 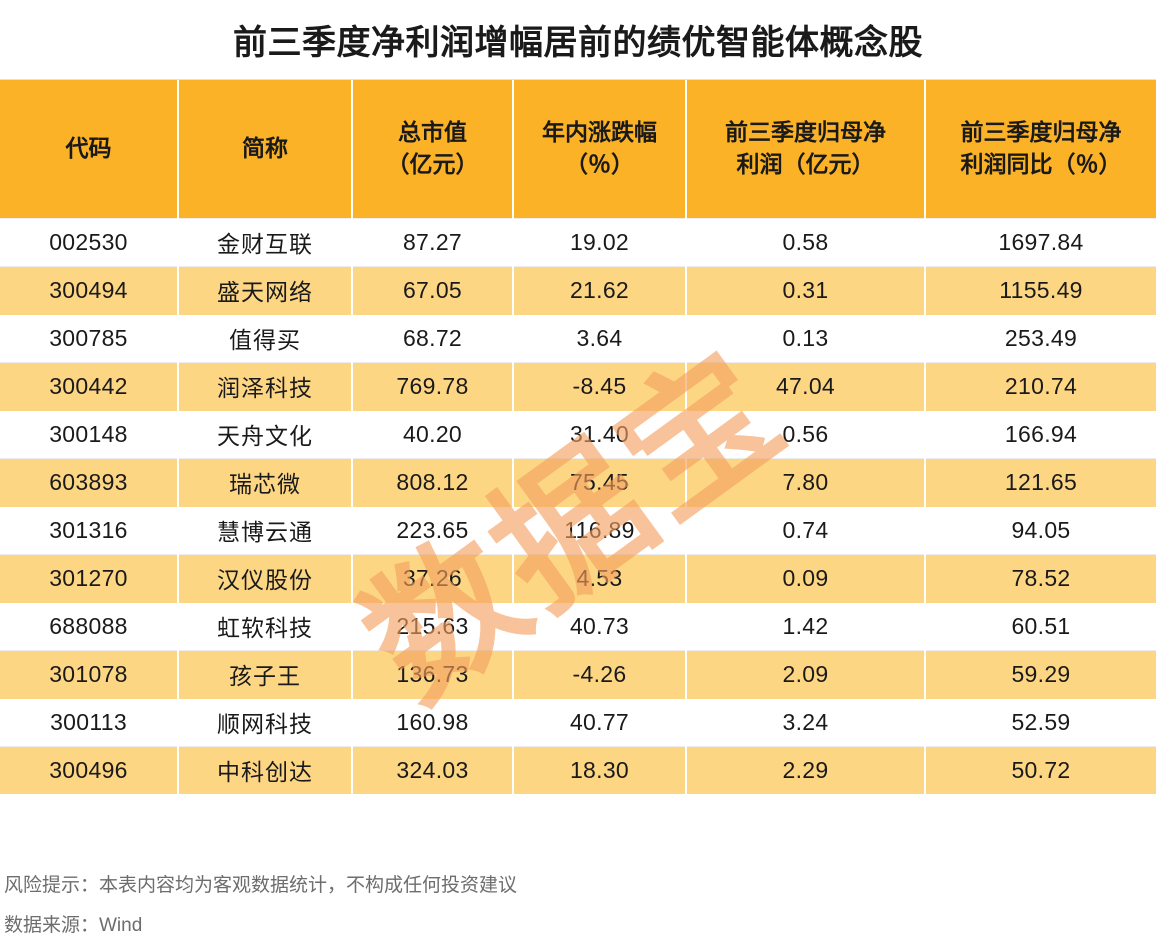 I want to click on cell-code: 300496, so click(x=89, y=770).